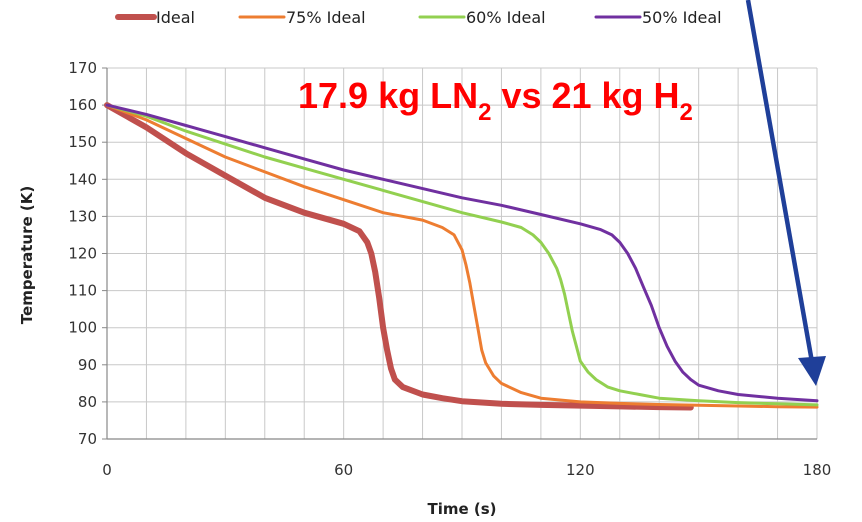  What do you see at coordinates (82, 179) in the screenshot?
I see `y-tick-label: 140` at bounding box center [82, 179].